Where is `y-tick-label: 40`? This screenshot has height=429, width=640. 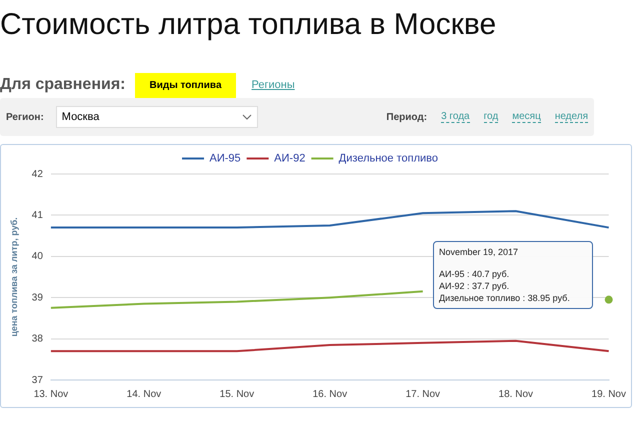
y-tick-label: 40 is located at coordinates (38, 256).